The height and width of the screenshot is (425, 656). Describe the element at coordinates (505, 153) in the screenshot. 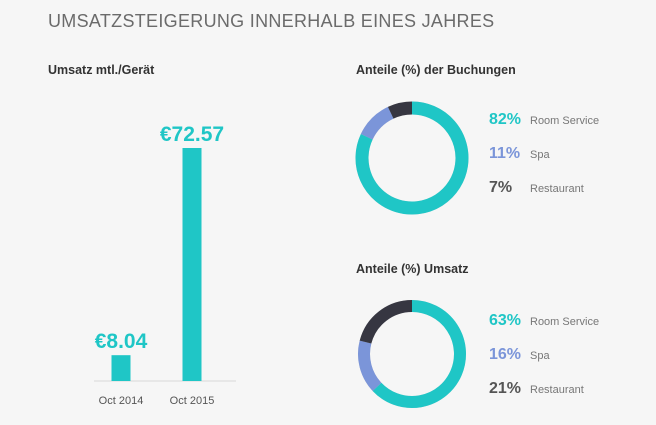

I see `legend-percent: 11%` at that location.